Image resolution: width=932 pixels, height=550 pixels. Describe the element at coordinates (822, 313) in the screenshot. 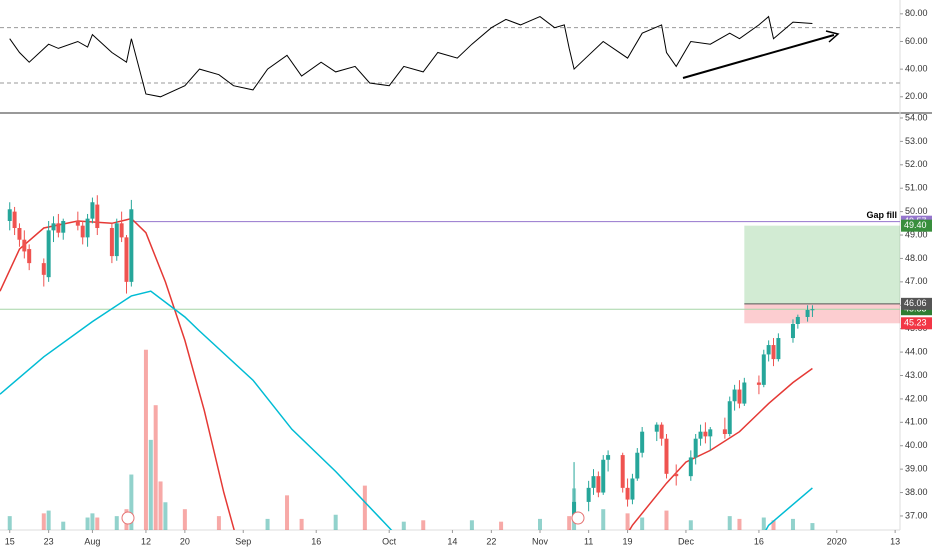

I see `loss-zone` at that location.